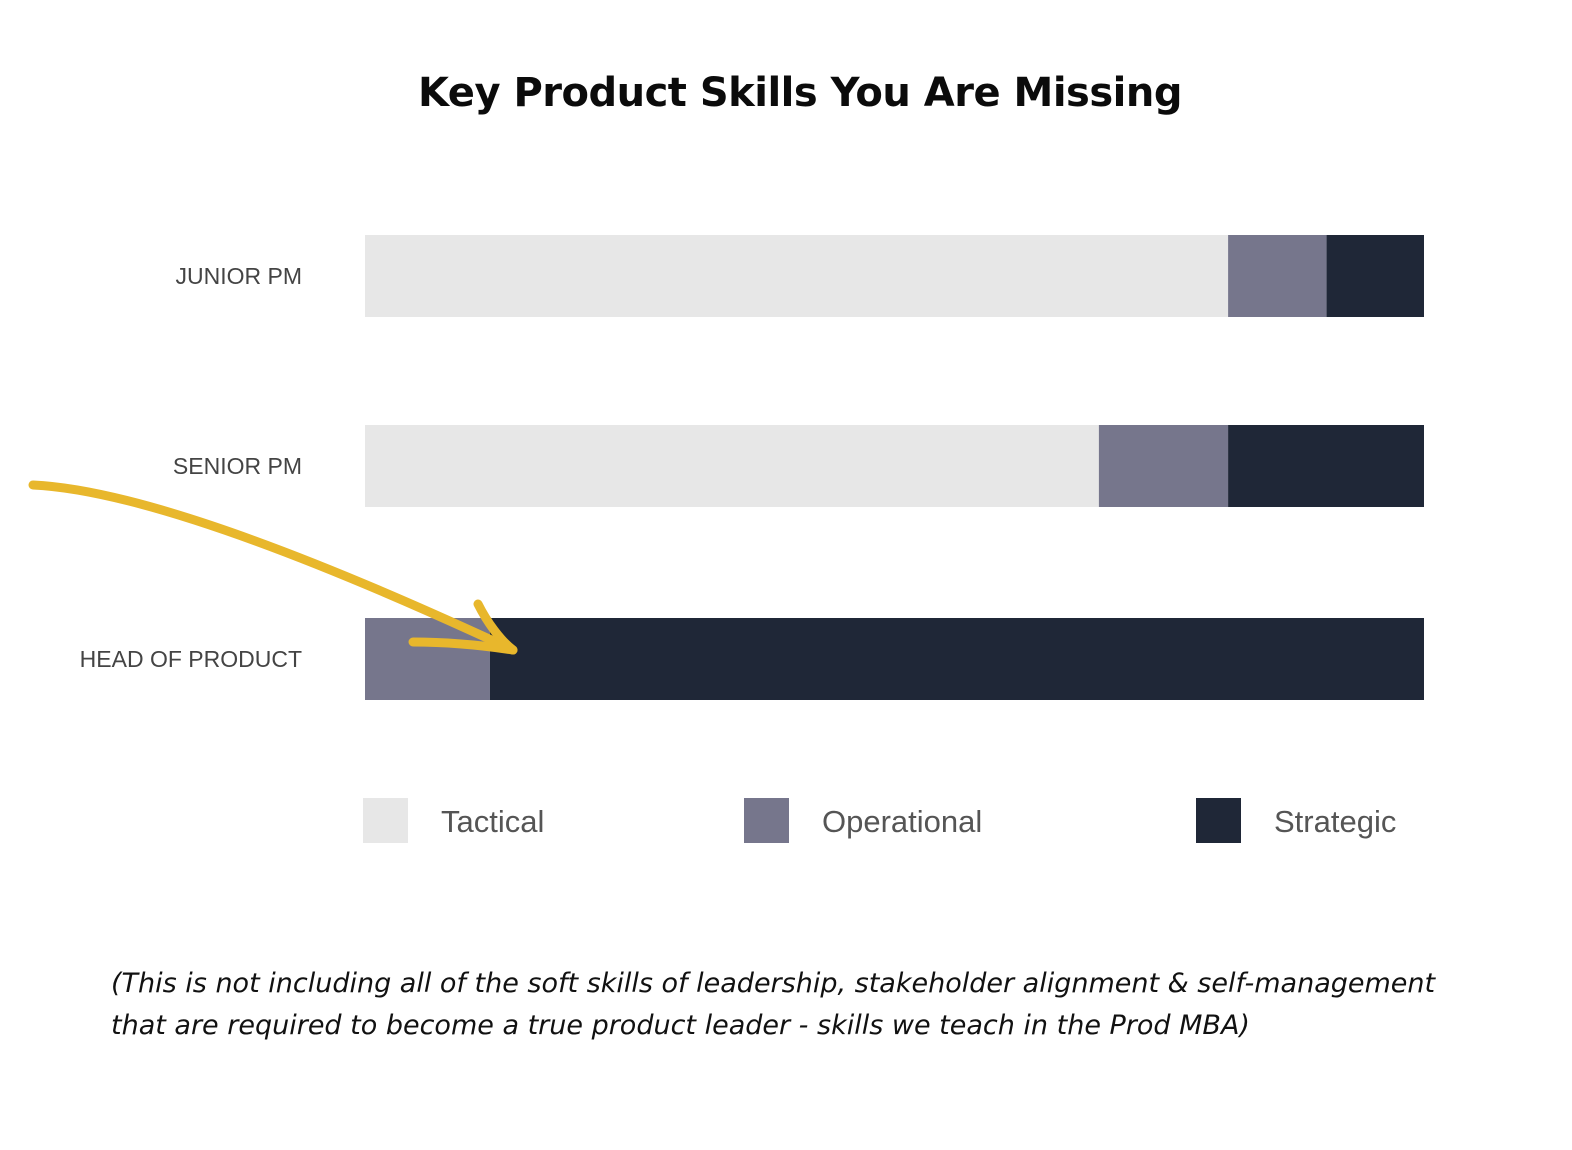 Image resolution: width=1572 pixels, height=1150 pixels. Describe the element at coordinates (237, 466) in the screenshot. I see `category-label: SENIOR PM` at that location.